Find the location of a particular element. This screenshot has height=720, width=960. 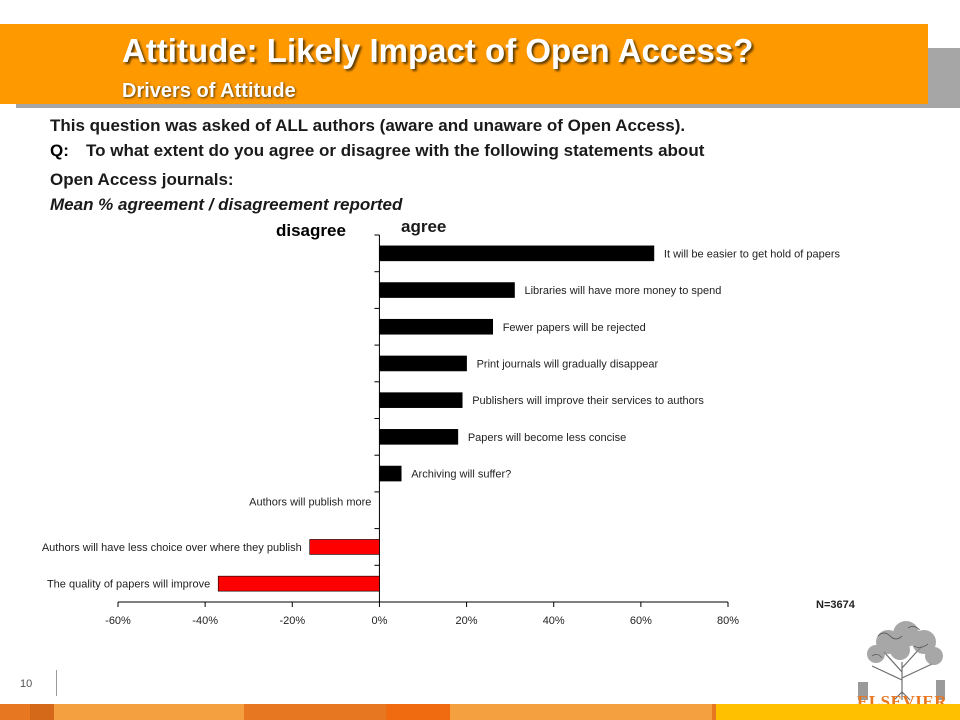

measure-text: Mean % agreement / disagreement reported is located at coordinates (226, 204).